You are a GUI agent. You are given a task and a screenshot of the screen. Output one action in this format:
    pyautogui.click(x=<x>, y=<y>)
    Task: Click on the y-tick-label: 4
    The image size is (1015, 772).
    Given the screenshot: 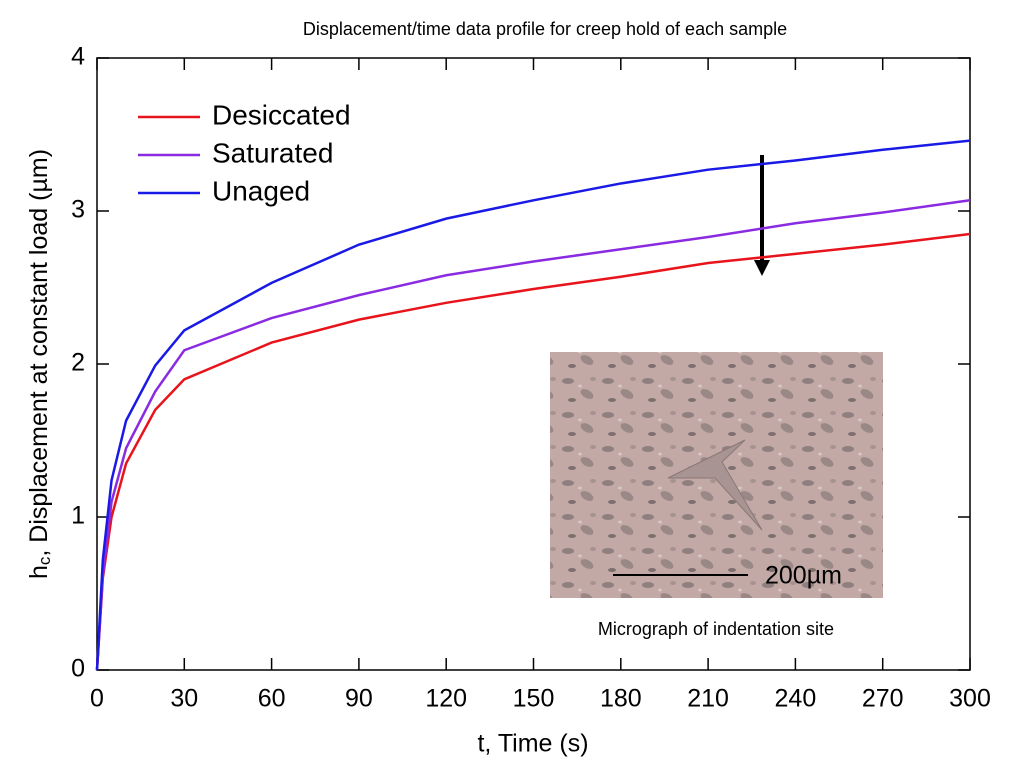 What is the action you would take?
    pyautogui.click(x=78, y=57)
    